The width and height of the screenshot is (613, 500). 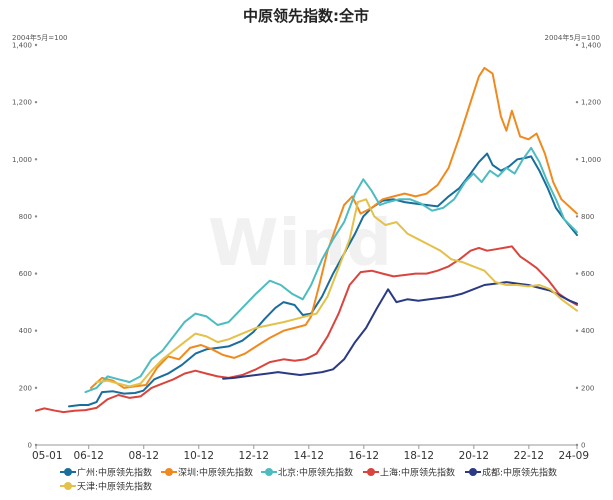 What do you see at coordinates (114, 473) in the screenshot?
I see `legend-label-0: 广州:中原领先指数` at bounding box center [114, 473].